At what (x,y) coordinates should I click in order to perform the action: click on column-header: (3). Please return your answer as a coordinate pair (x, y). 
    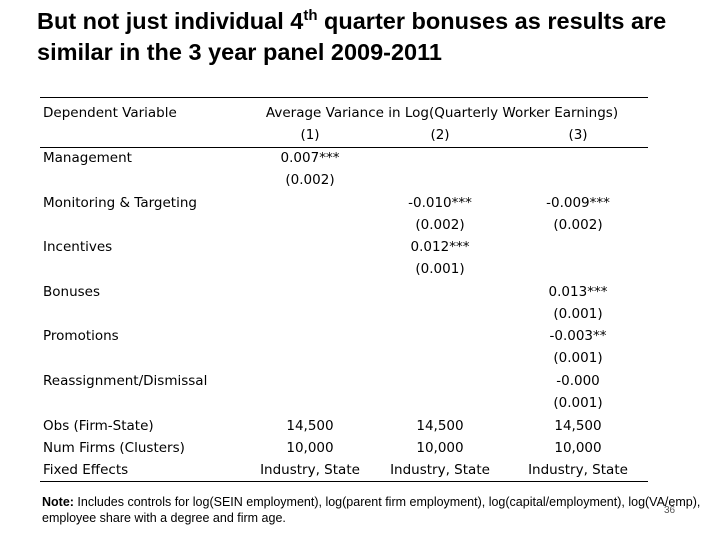
    Looking at the image, I should click on (578, 135).